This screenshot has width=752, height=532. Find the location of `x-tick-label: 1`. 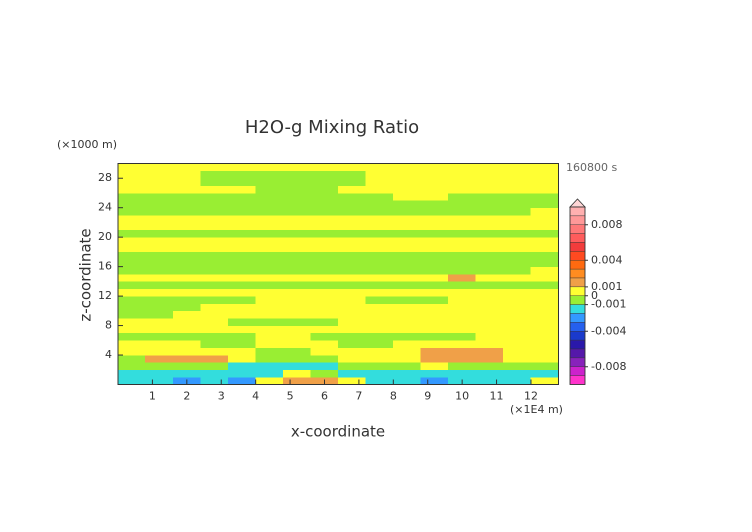

x-tick-label: 1 is located at coordinates (152, 396).